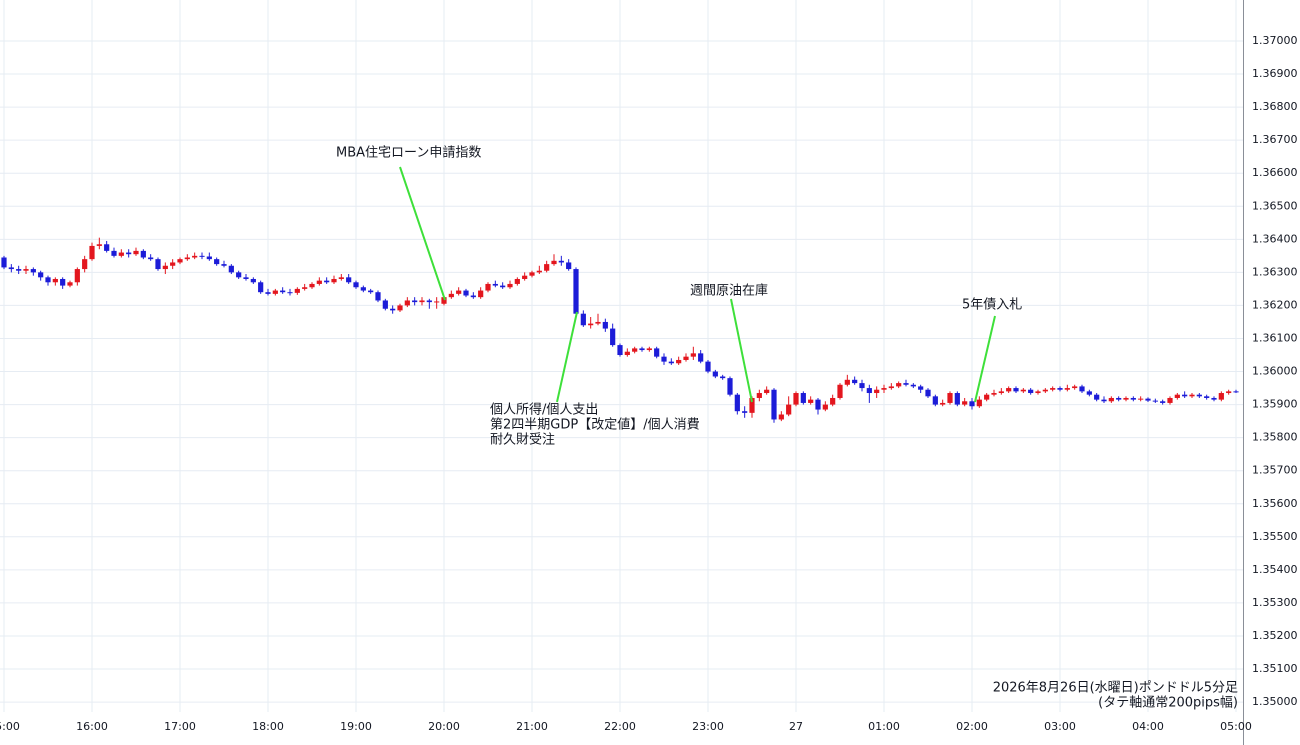 The height and width of the screenshot is (745, 1300). Describe the element at coordinates (1275, 337) in the screenshot. I see `y-tick-label: 1.36100` at that location.